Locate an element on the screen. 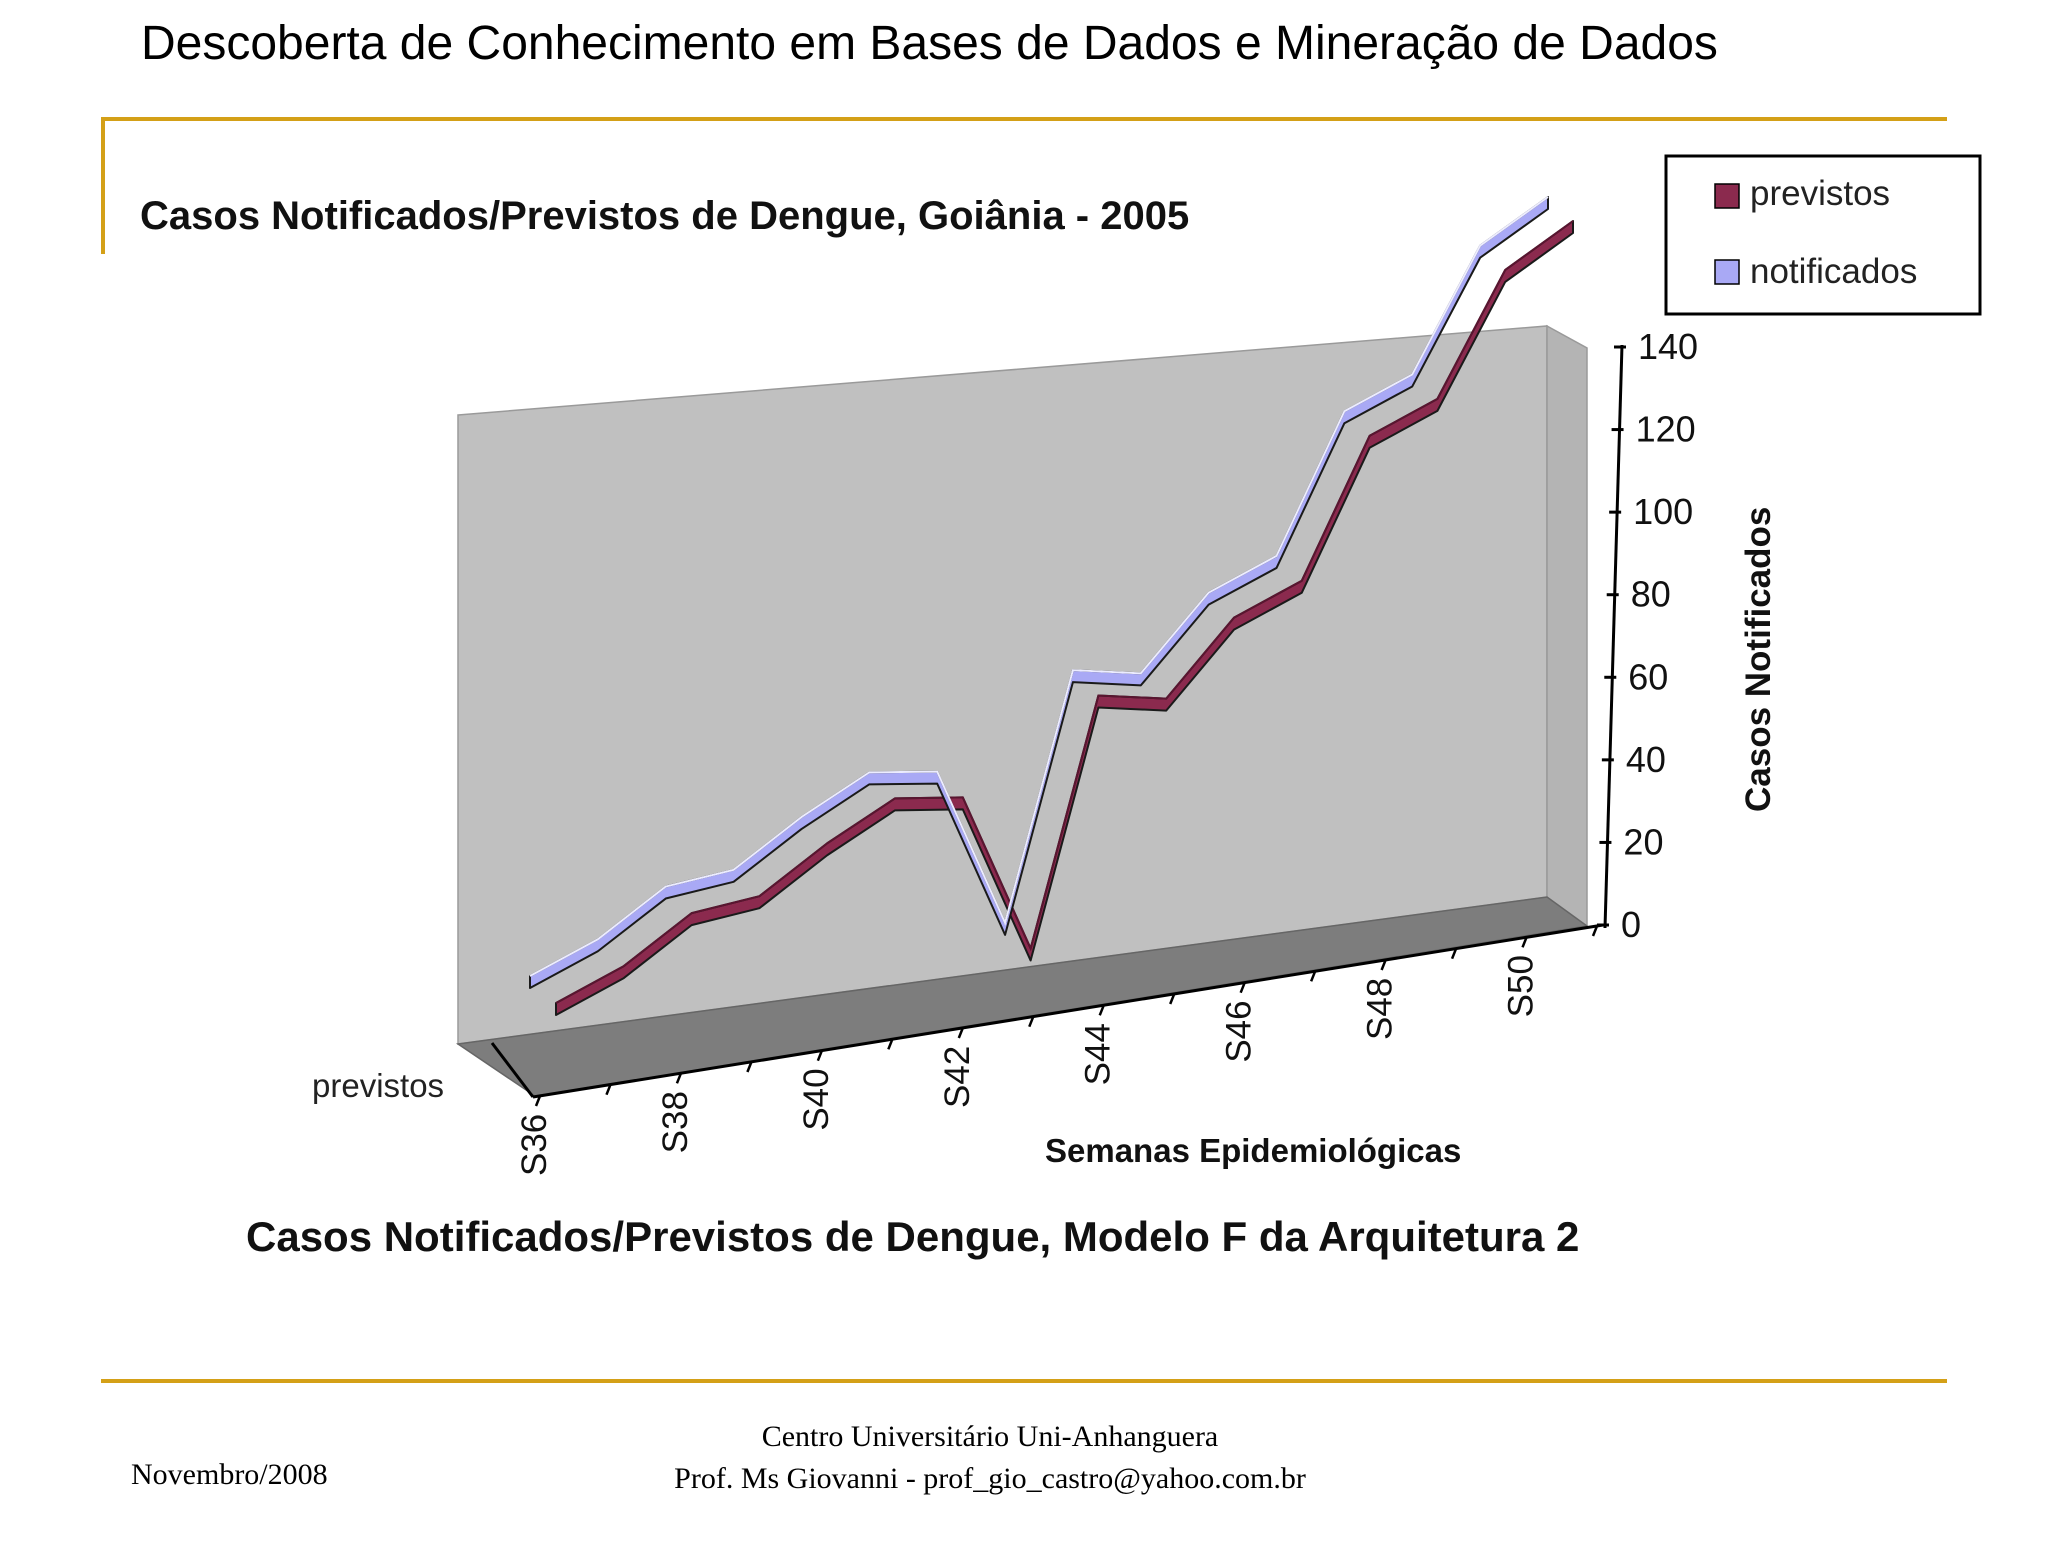 This screenshot has height=1541, width=2048. x-axis-line is located at coordinates (1068, 1011).